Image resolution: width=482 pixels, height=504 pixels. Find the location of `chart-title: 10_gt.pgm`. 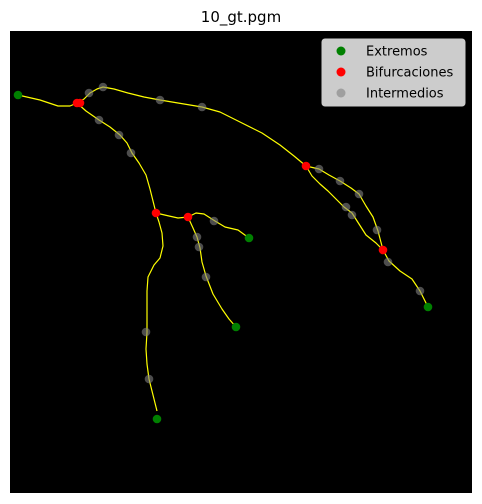

chart-title: 10_gt.pgm is located at coordinates (241, 17).